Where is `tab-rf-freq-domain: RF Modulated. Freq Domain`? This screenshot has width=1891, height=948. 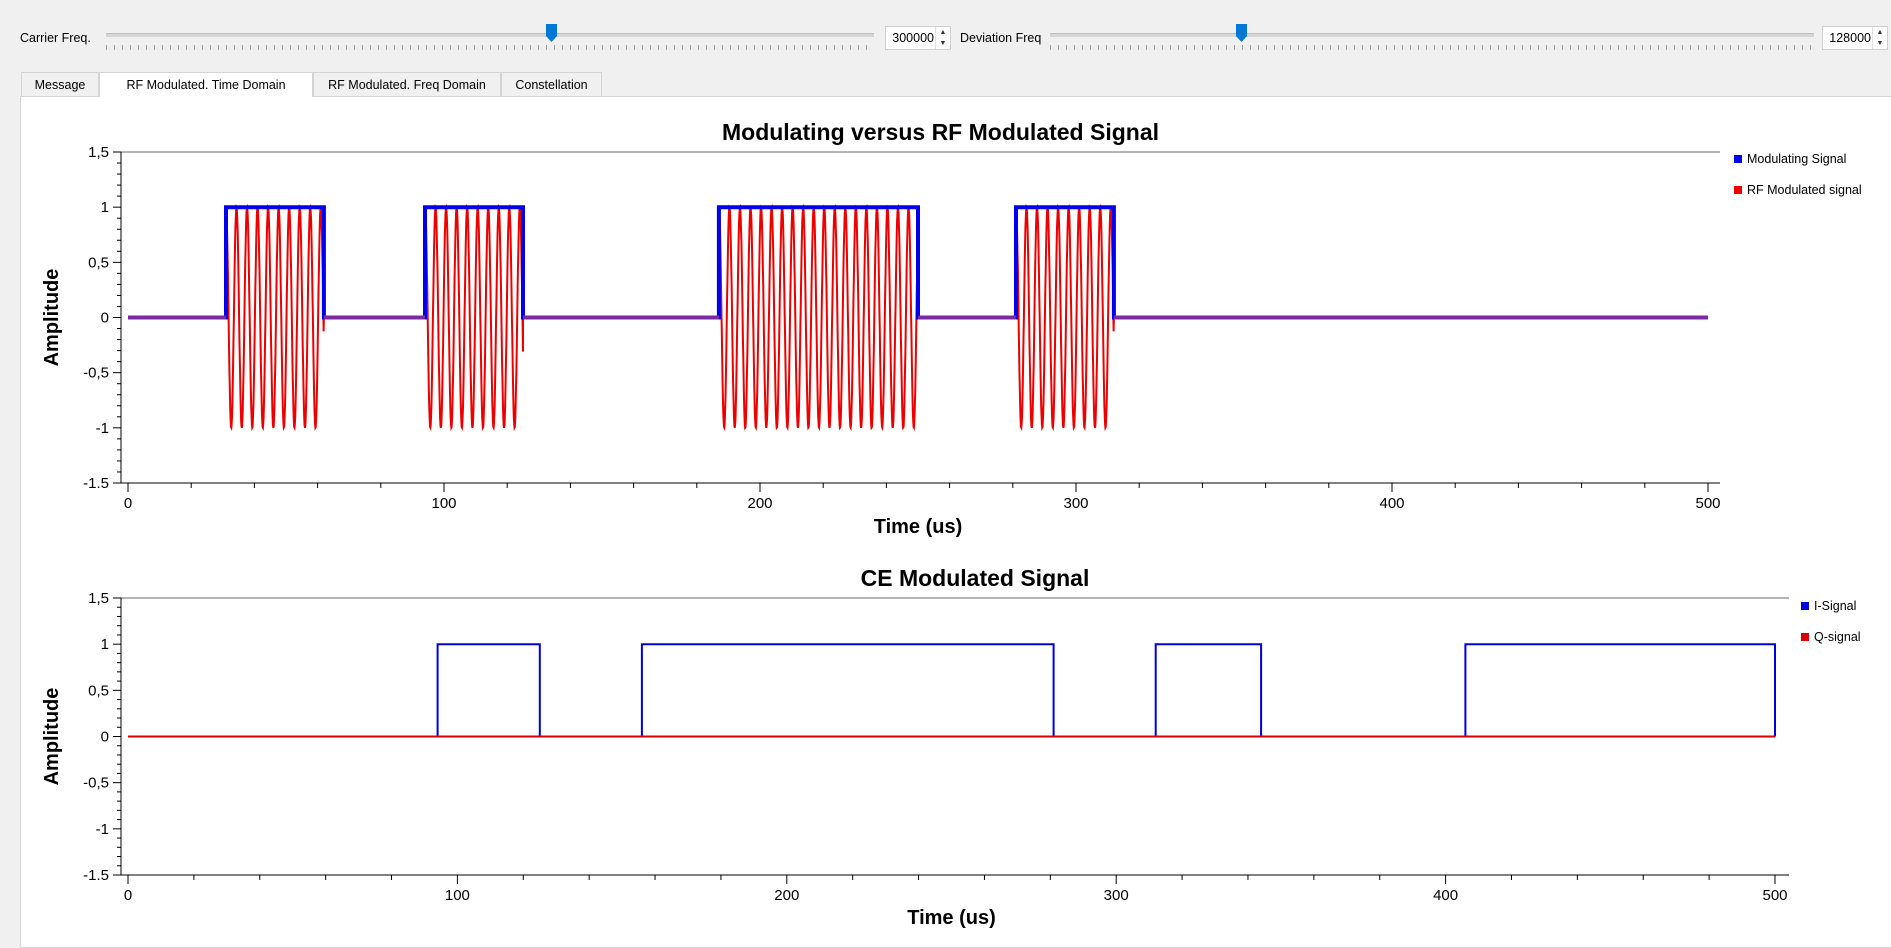
tab-rf-freq-domain: RF Modulated. Freq Domain is located at coordinates (407, 84).